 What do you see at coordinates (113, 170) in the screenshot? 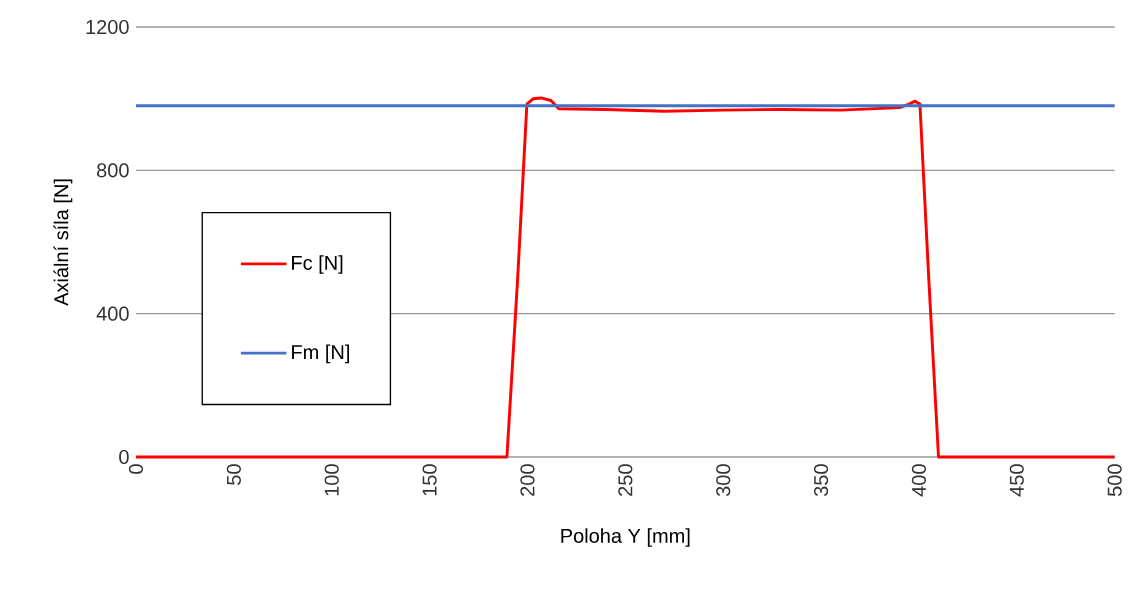
I see `y-tick-label: 800` at bounding box center [113, 170].